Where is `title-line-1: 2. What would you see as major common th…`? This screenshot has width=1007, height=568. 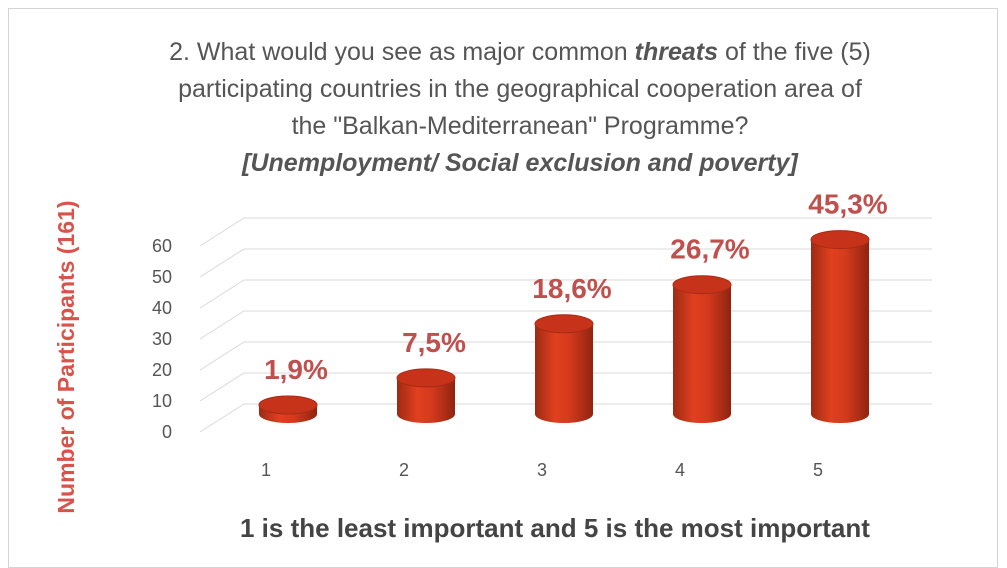
title-line-1: 2. What would you see as major common th… is located at coordinates (520, 52).